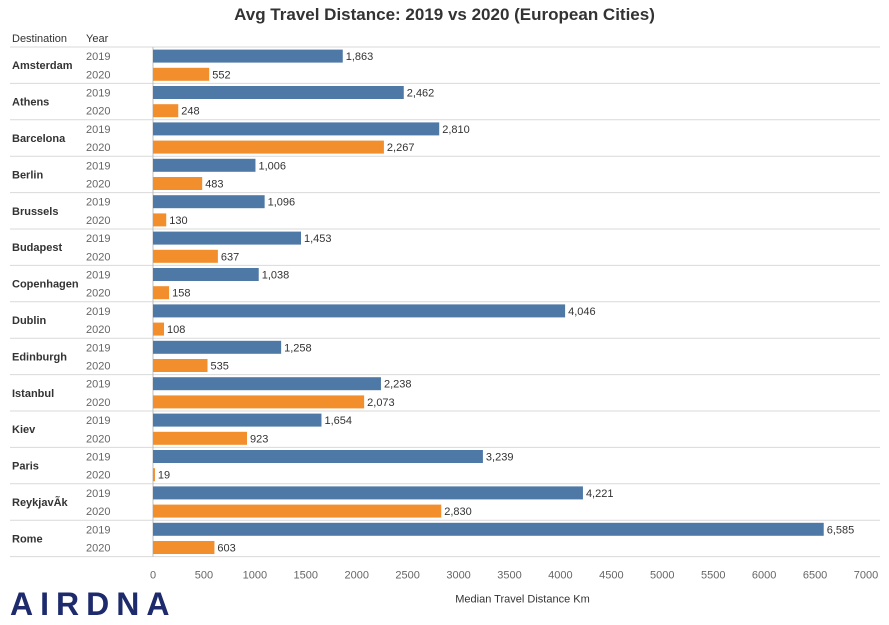 The height and width of the screenshot is (625, 889). Describe the element at coordinates (176, 330) in the screenshot. I see `data-label: 108` at that location.